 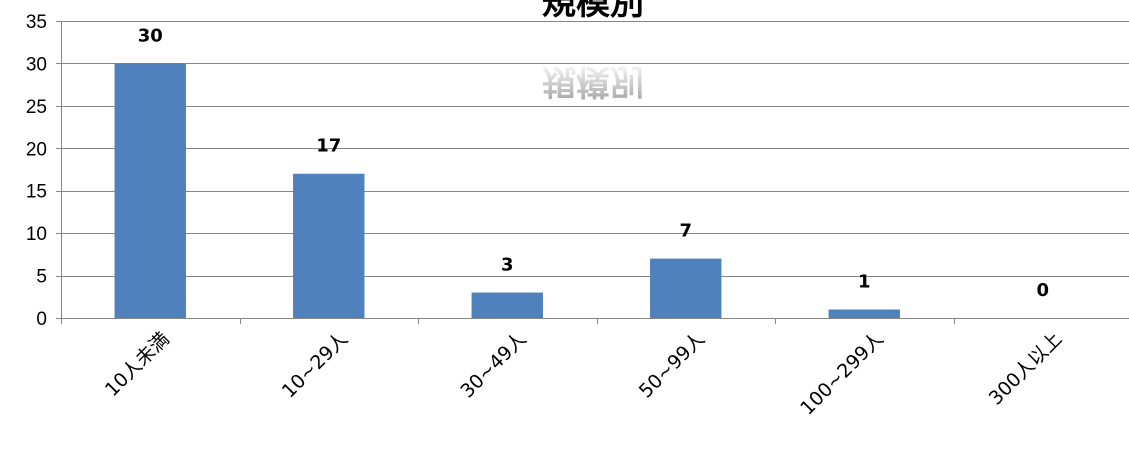 What do you see at coordinates (36, 149) in the screenshot?
I see `y-tick-label: 20` at bounding box center [36, 149].